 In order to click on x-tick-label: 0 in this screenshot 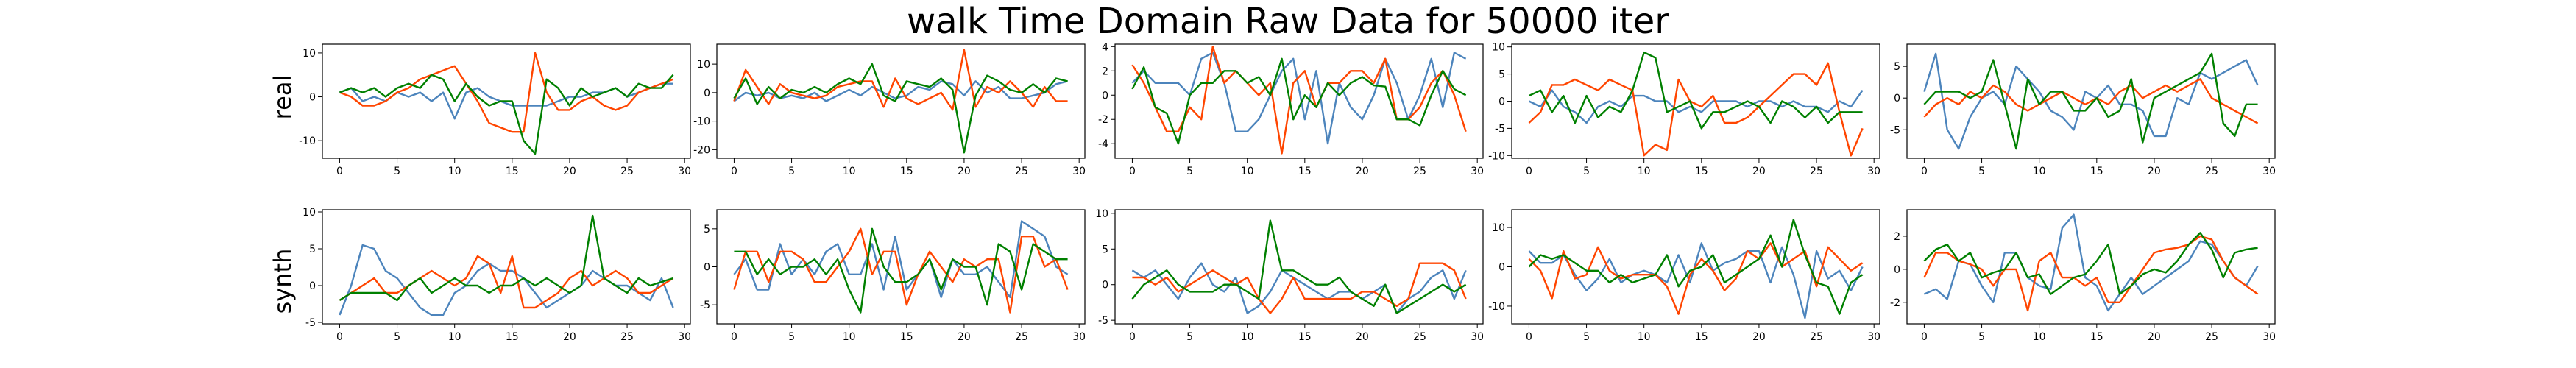, I will do `click(339, 171)`.